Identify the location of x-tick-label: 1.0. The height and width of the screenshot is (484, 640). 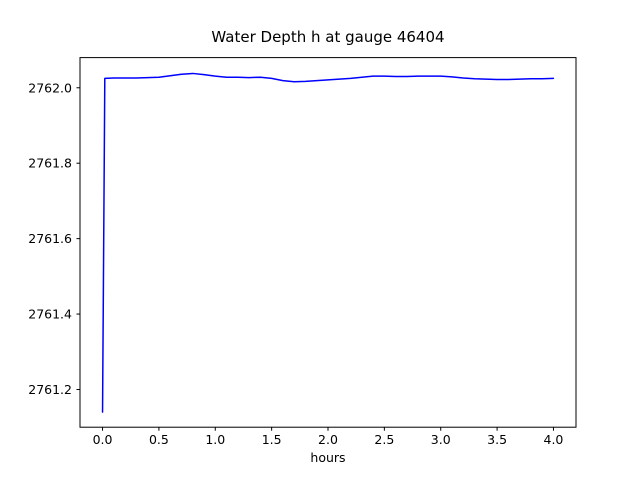
(215, 439).